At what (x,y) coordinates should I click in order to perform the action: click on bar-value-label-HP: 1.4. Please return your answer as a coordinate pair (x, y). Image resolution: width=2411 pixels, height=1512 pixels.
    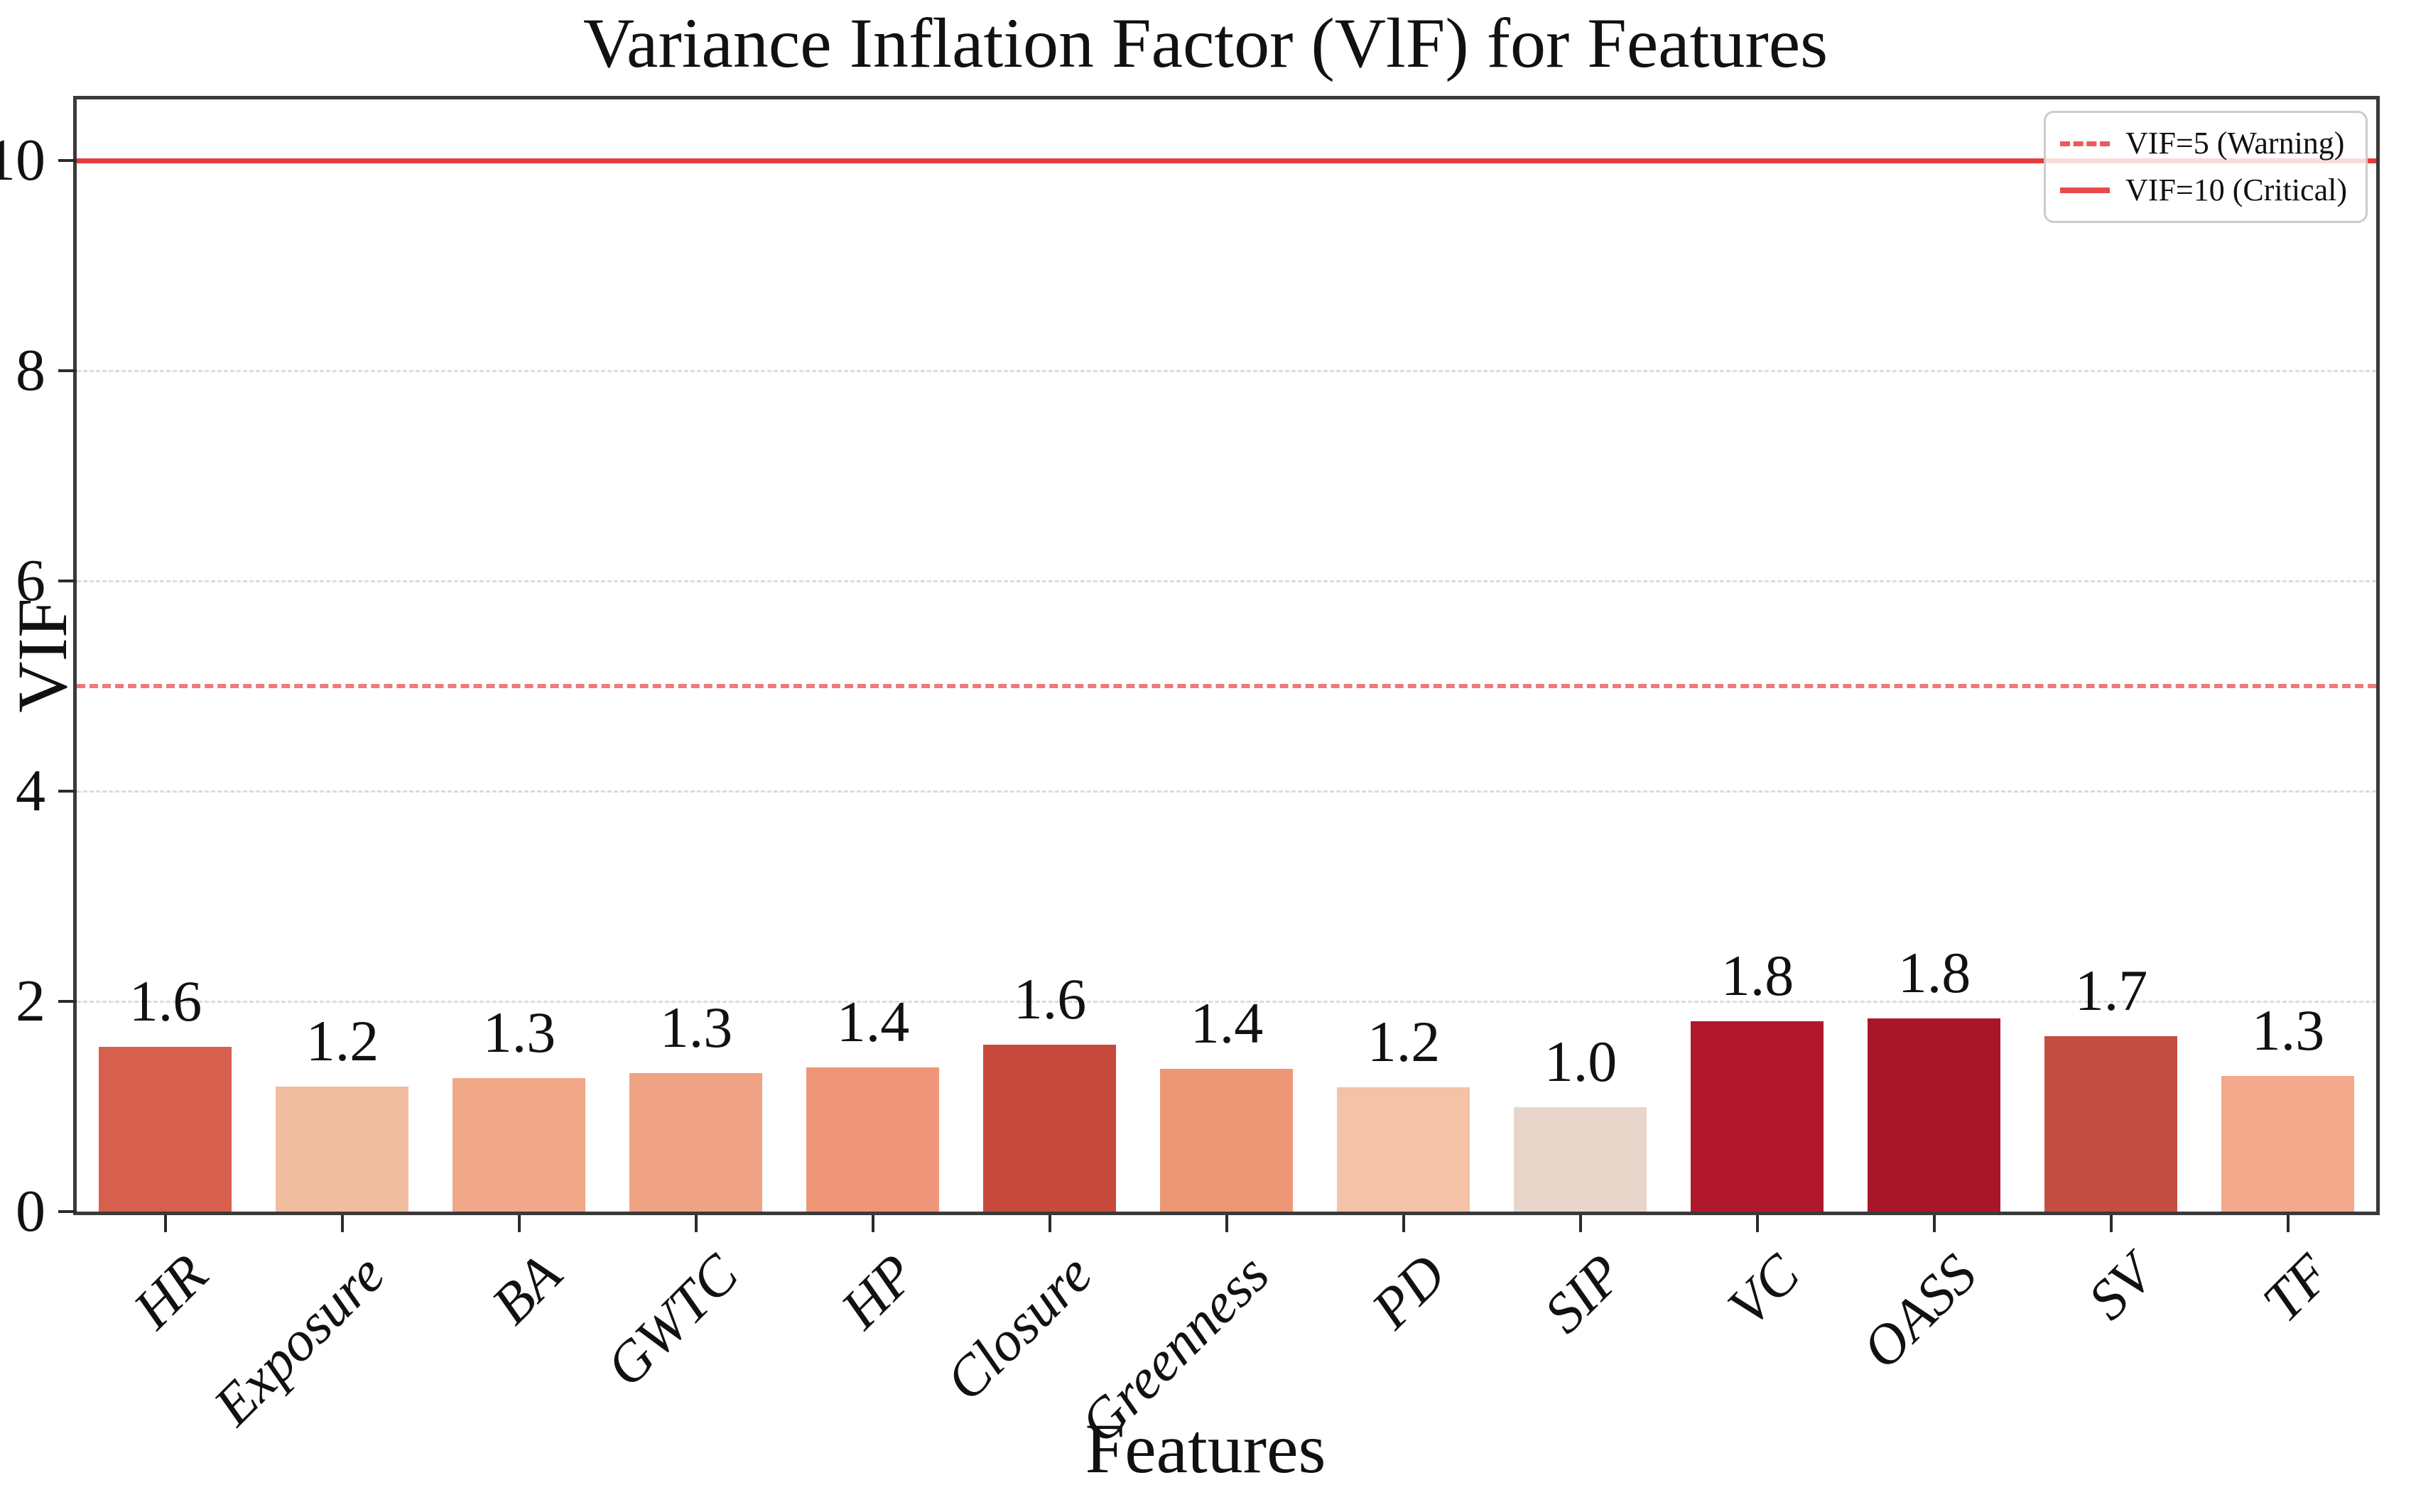
    Looking at the image, I should click on (873, 1021).